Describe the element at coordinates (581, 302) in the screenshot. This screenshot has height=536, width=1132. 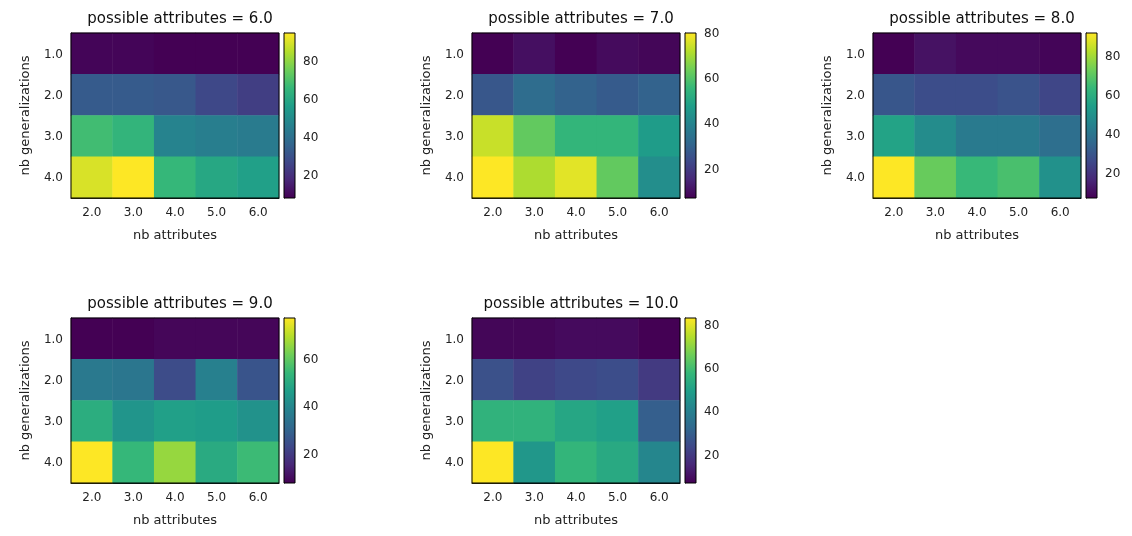
I see `chart-title: possible attributes = 10.0` at that location.